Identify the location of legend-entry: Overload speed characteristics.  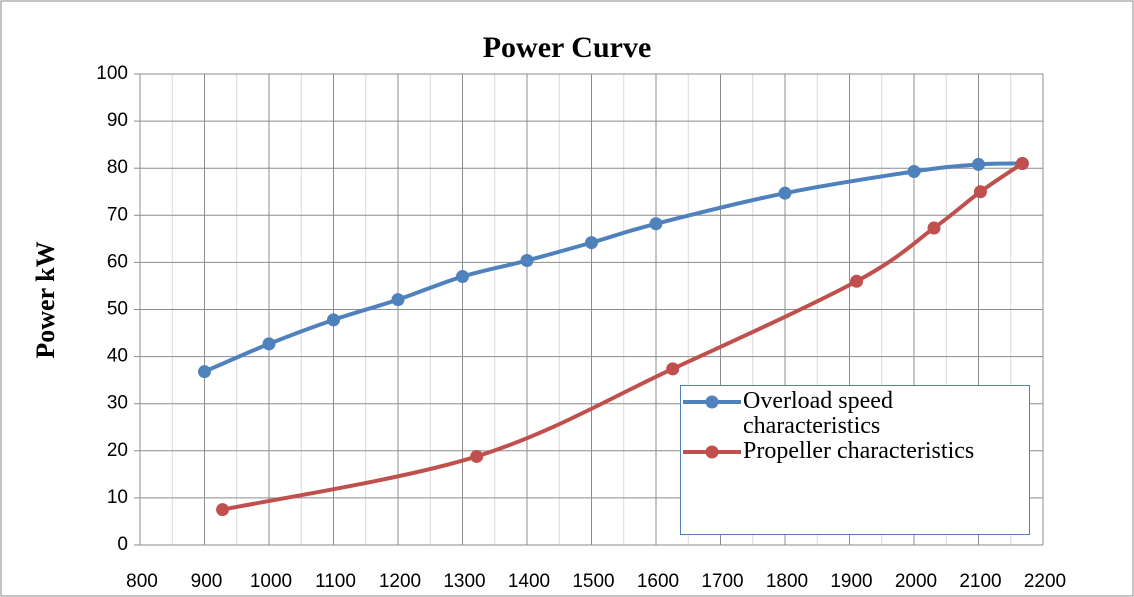
(852, 414).